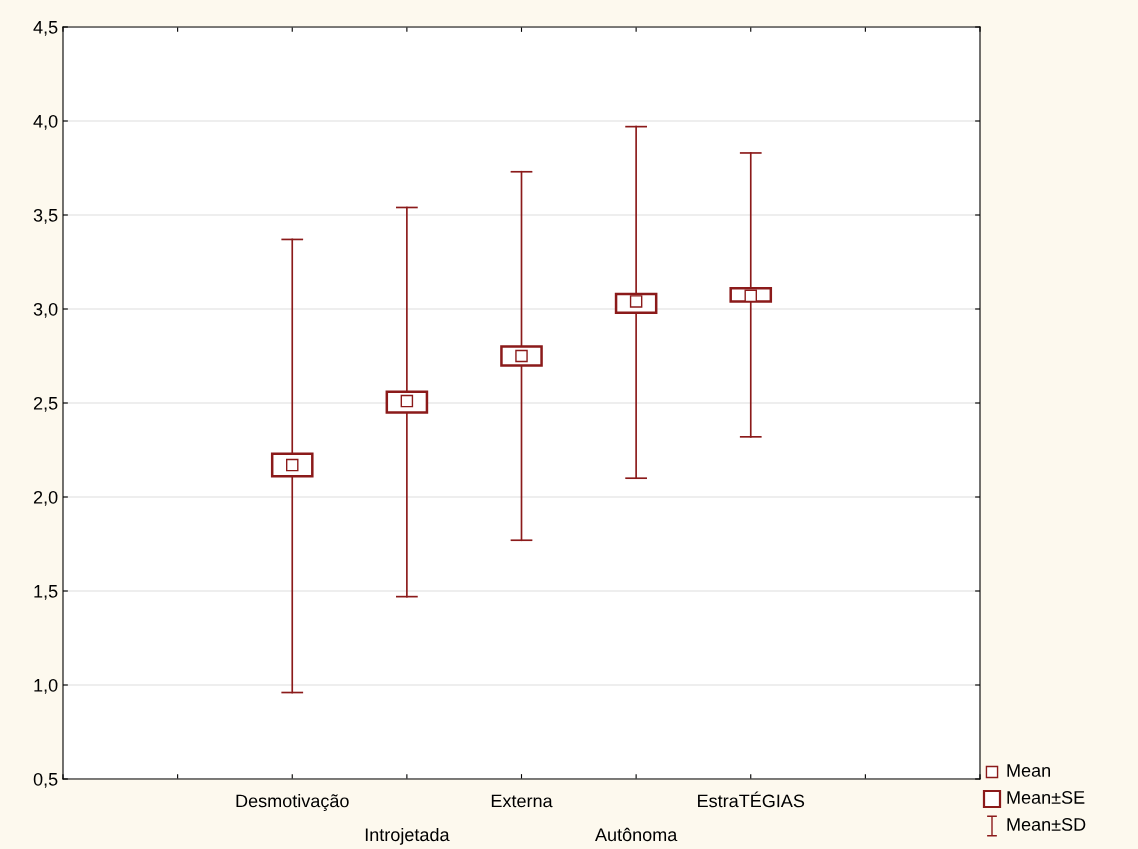 The width and height of the screenshot is (1138, 849). What do you see at coordinates (46, 592) in the screenshot?
I see `y-tick-label: 1,5` at bounding box center [46, 592].